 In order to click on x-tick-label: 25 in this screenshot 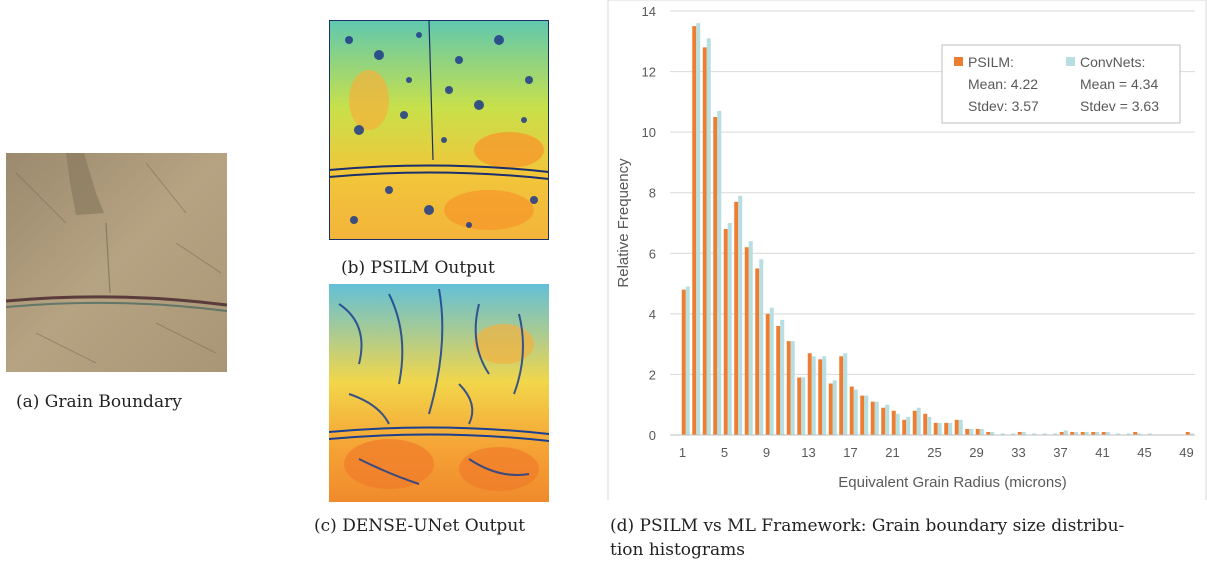, I will do `click(934, 452)`.